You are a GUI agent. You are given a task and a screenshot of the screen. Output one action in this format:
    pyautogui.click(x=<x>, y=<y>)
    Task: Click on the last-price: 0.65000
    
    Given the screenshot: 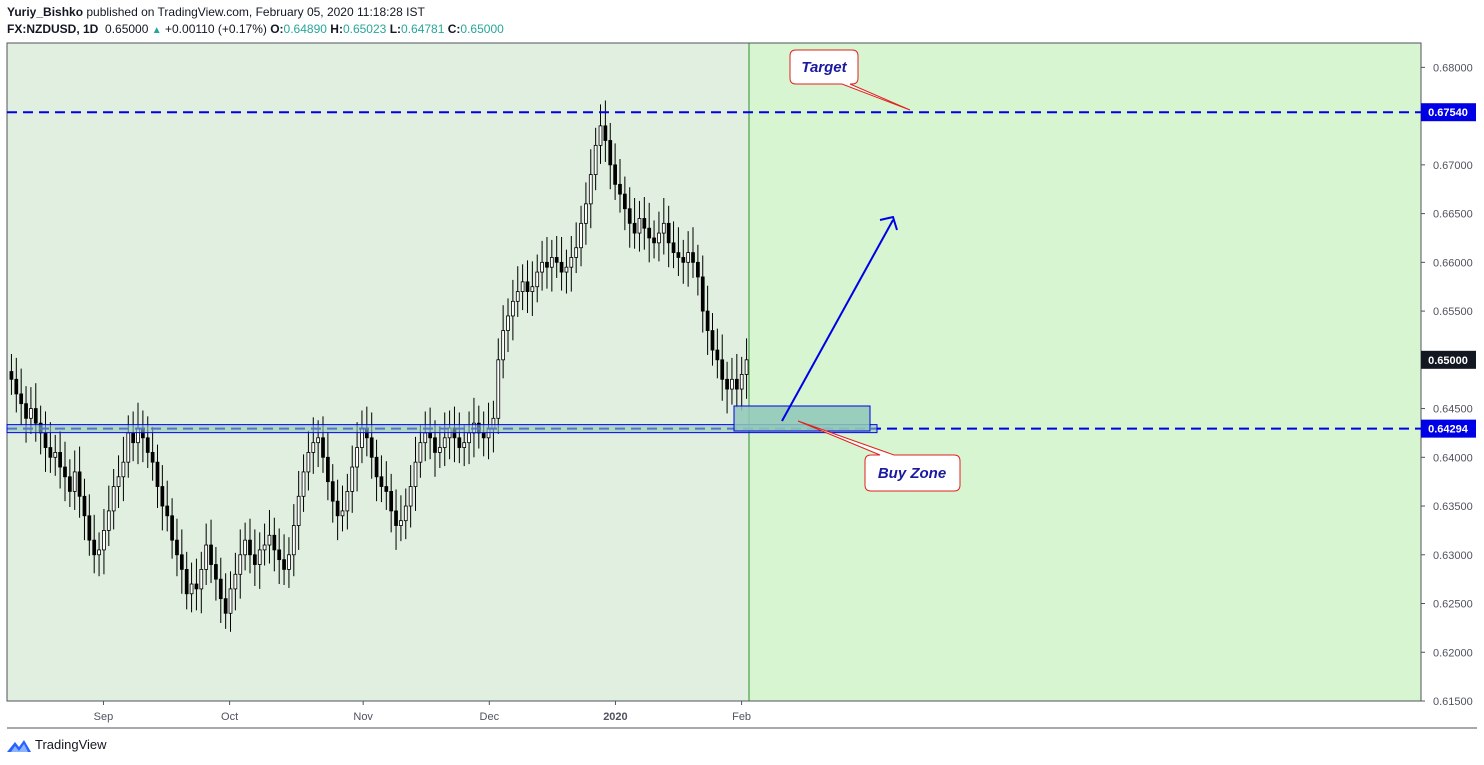 What is the action you would take?
    pyautogui.click(x=127, y=29)
    